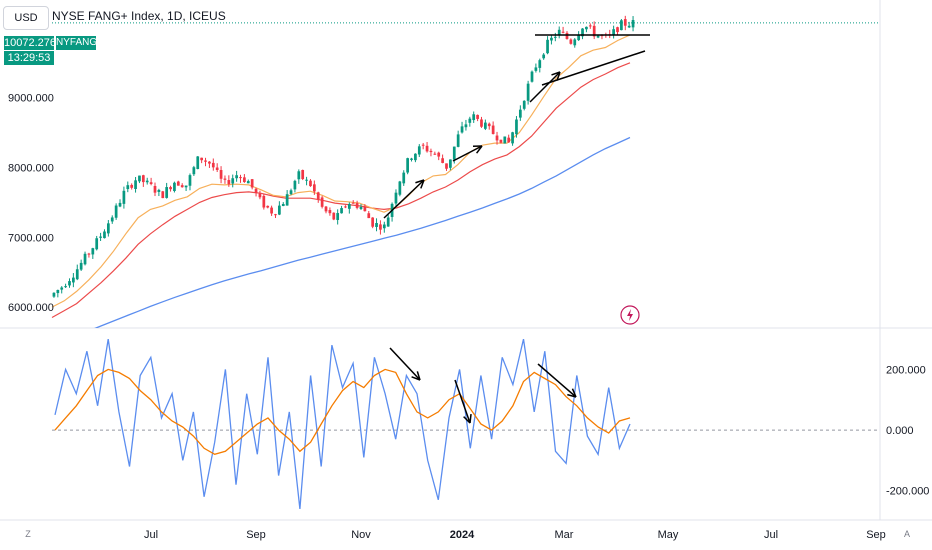 The height and width of the screenshot is (550, 932). What do you see at coordinates (876, 535) in the screenshot?
I see `time-axis-tick-7: Sep` at bounding box center [876, 535].